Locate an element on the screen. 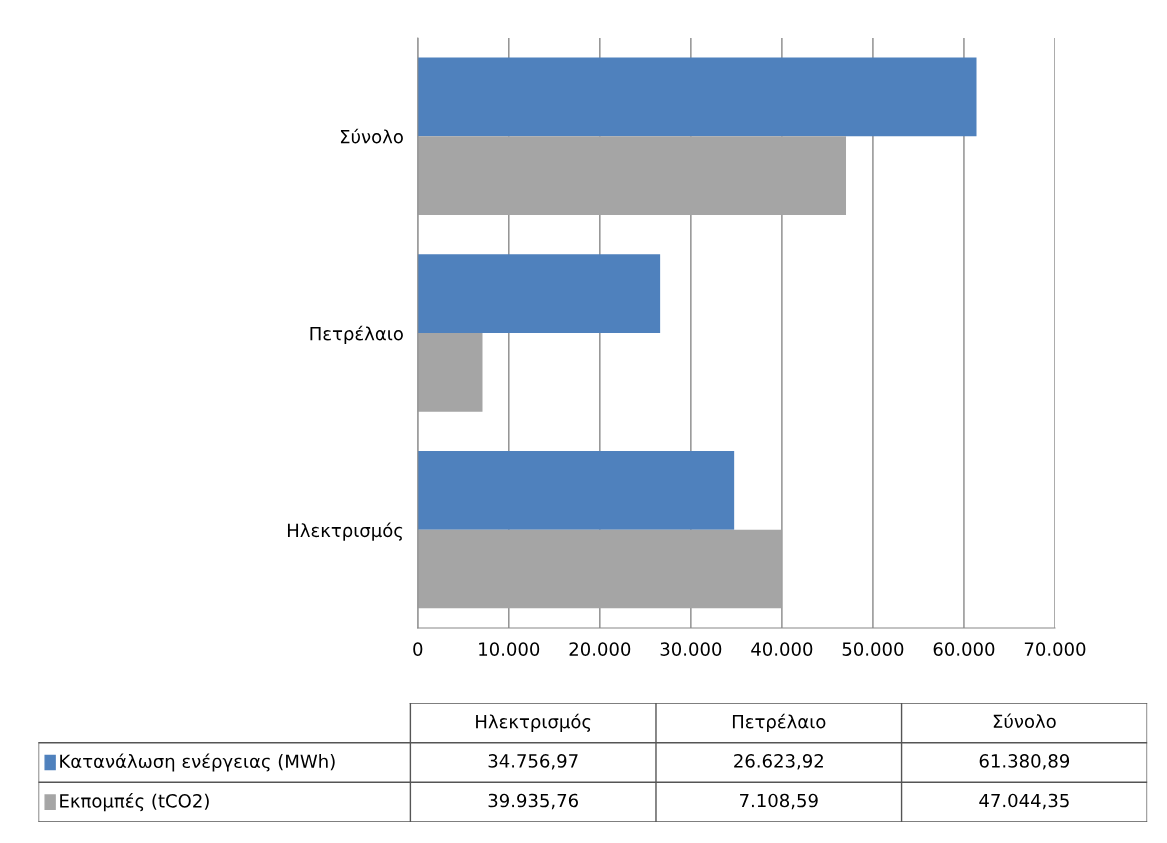  y-tick-label: Σύνολο is located at coordinates (371, 136).